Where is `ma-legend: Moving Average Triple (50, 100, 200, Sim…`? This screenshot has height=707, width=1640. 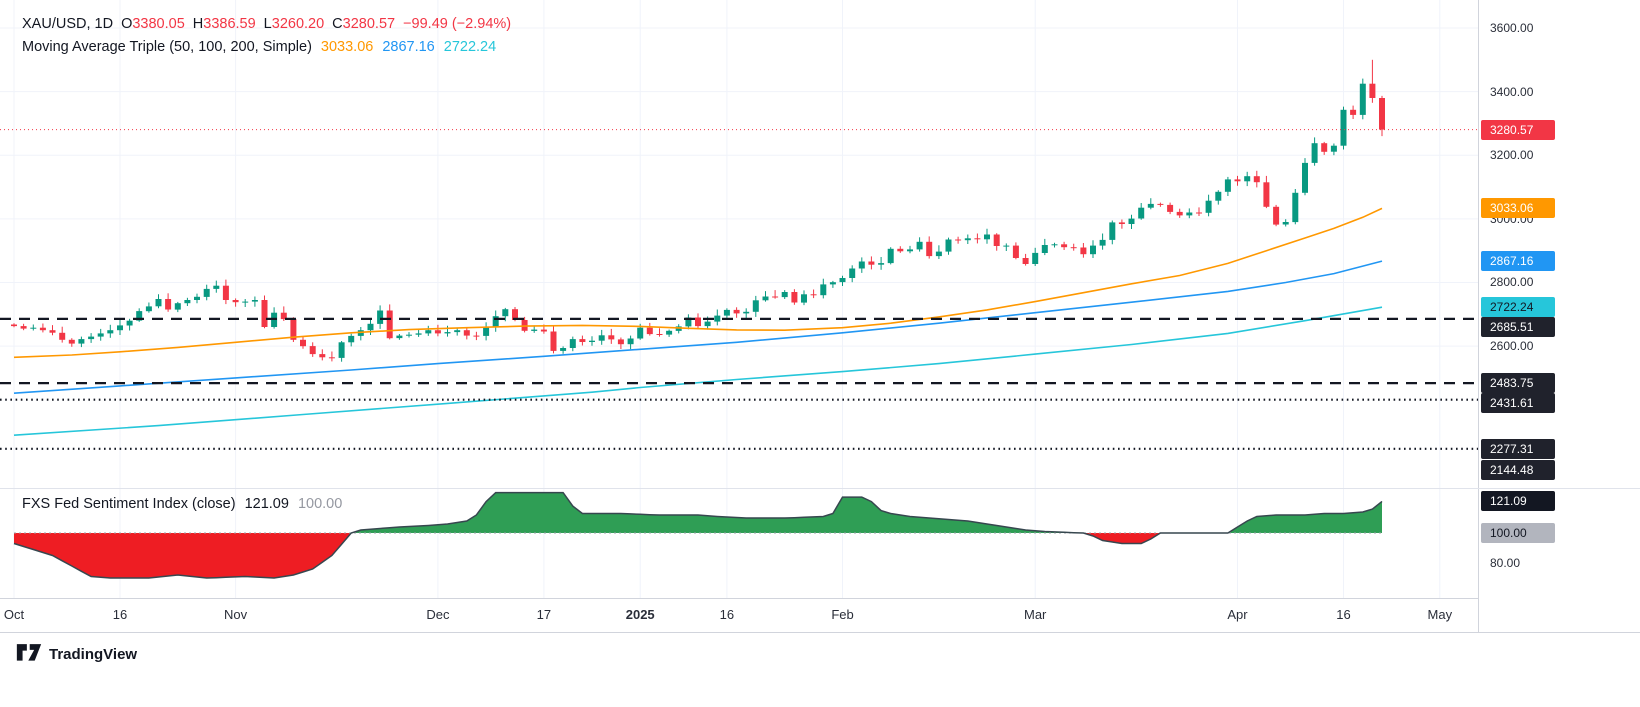 ma-legend: Moving Average Triple (50, 100, 200, Sim… is located at coordinates (266, 47).